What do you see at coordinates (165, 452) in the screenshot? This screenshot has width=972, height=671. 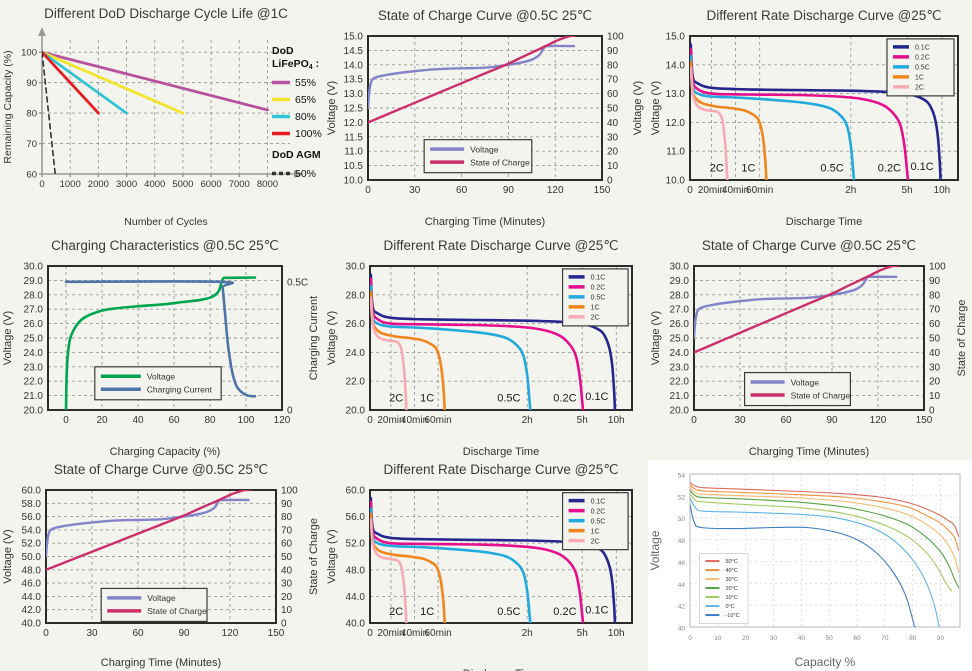 I see `x-axis-label: Charging Capacity (%)` at bounding box center [165, 452].